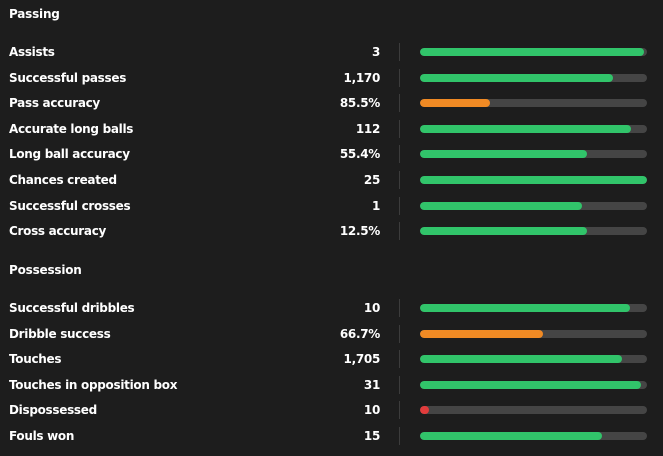  What do you see at coordinates (331, 53) in the screenshot?
I see `stat-row-assists: Assists 3` at bounding box center [331, 53].